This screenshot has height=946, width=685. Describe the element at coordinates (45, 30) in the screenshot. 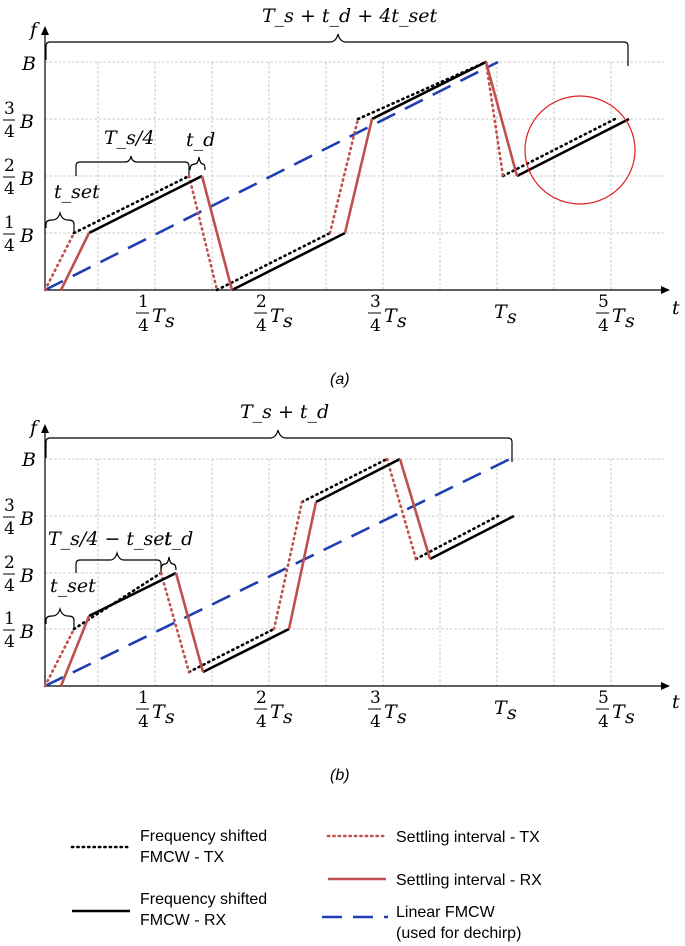

I see `panel-a-y-arrow-icon` at that location.